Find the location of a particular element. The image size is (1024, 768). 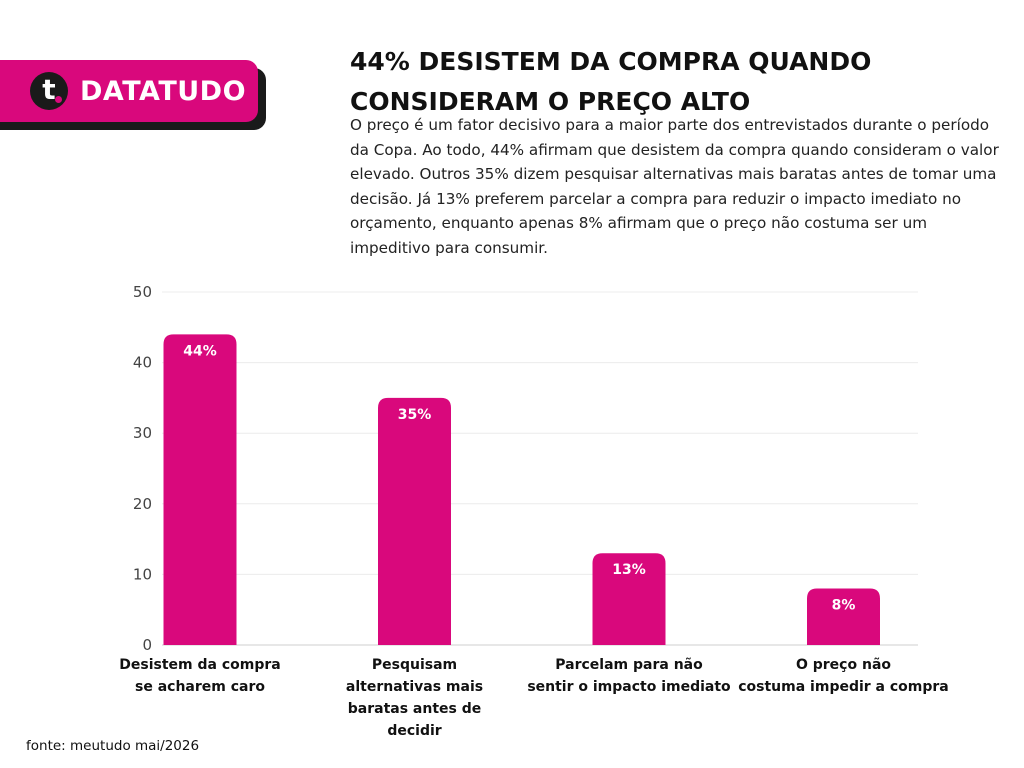

x-category-label-line: alternativas mais is located at coordinates (414, 687).